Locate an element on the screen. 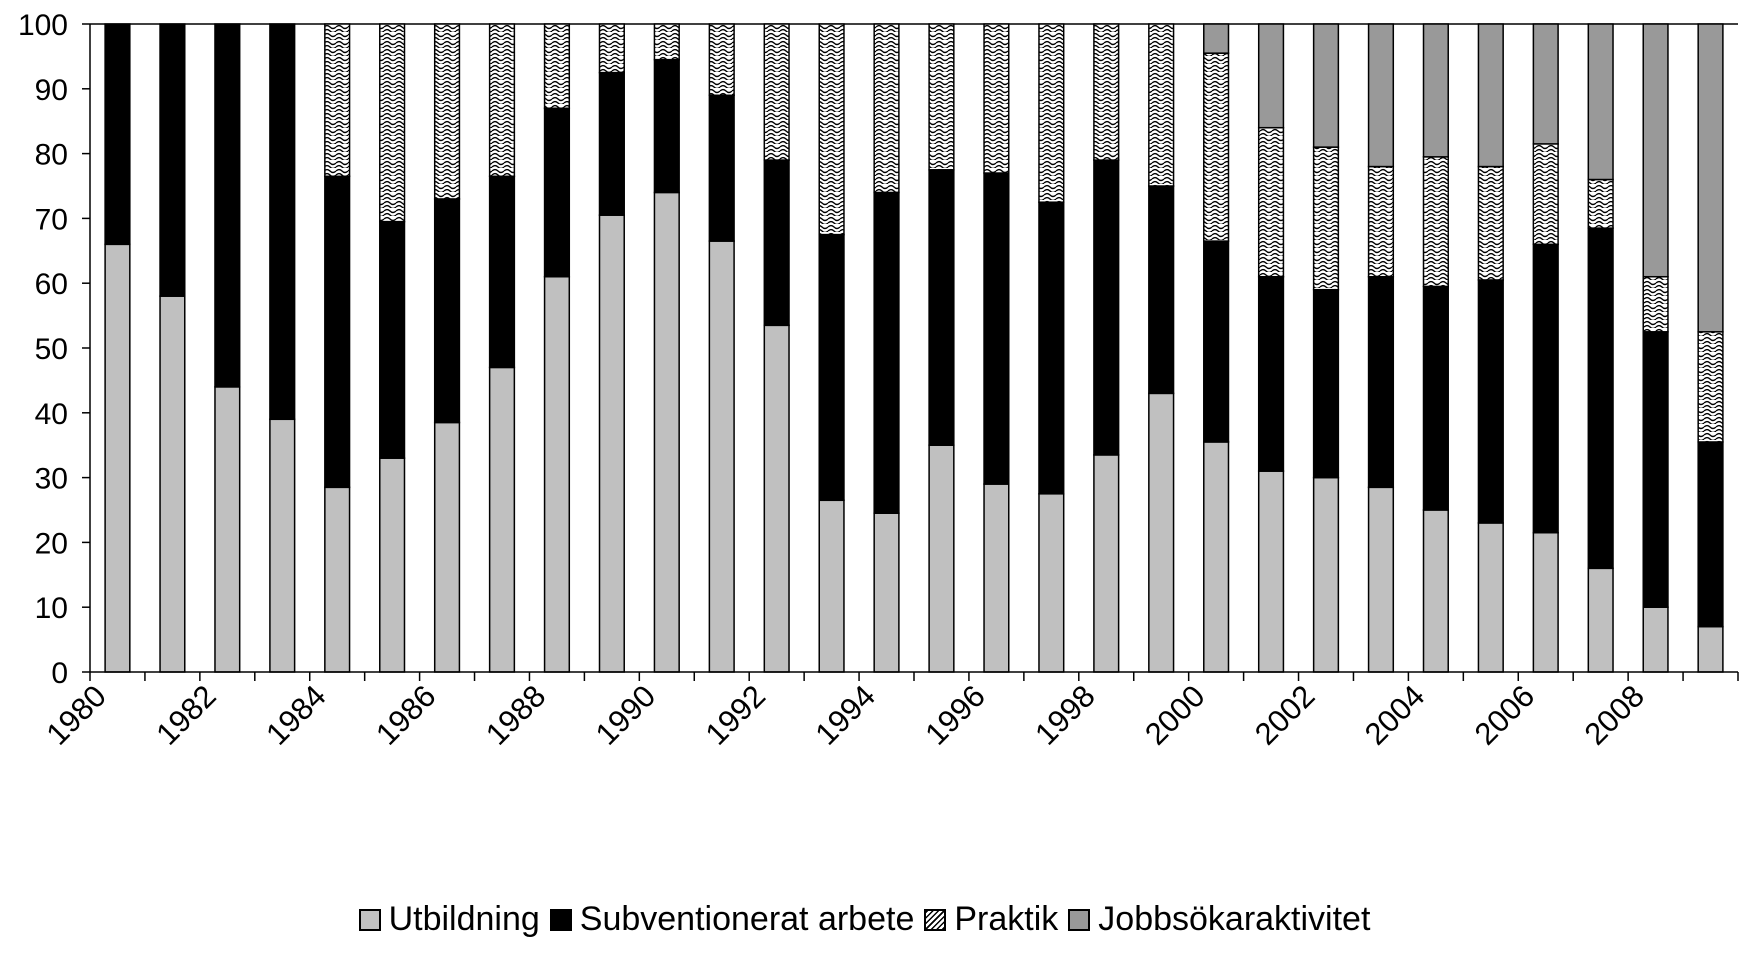 The width and height of the screenshot is (1739, 953). bar-segment-2007-s2 is located at coordinates (1600, 203).